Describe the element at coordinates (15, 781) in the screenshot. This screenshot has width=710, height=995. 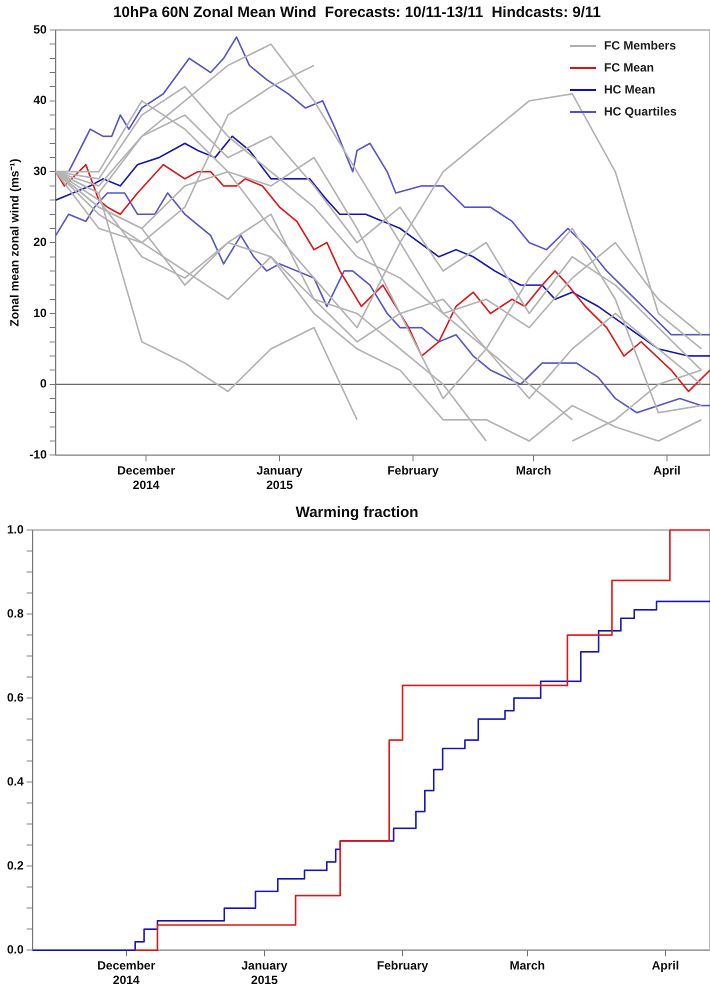
I see `y-tick-label: 0.4` at that location.